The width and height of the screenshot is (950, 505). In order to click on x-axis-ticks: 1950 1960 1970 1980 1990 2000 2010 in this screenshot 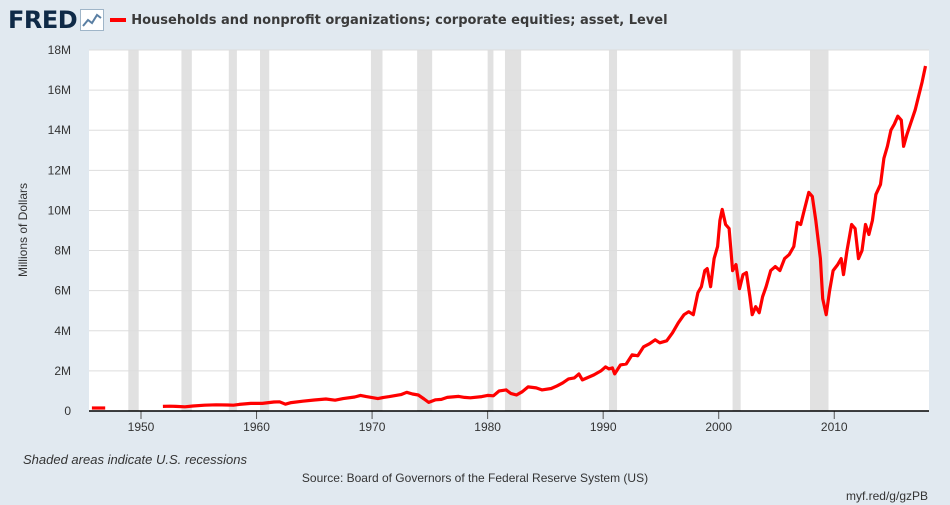, I will do `click(488, 422)`.